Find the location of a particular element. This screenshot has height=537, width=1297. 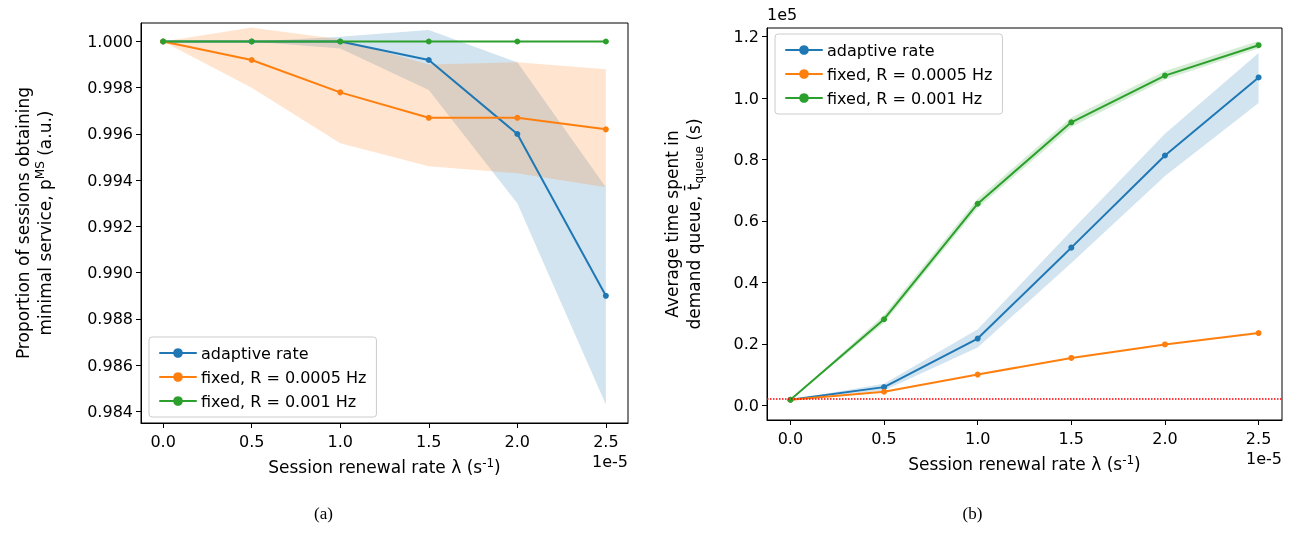

y-tick-label: 0.986 is located at coordinates (110, 365).